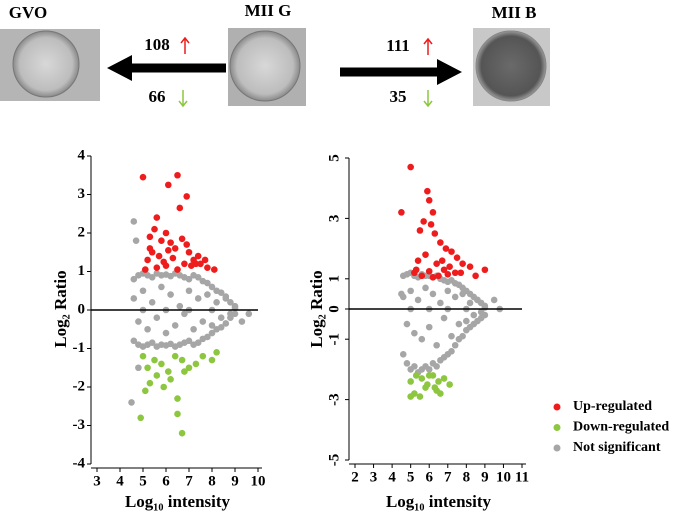  What do you see at coordinates (157, 96) in the screenshot?
I see `down-count: 66` at bounding box center [157, 96].